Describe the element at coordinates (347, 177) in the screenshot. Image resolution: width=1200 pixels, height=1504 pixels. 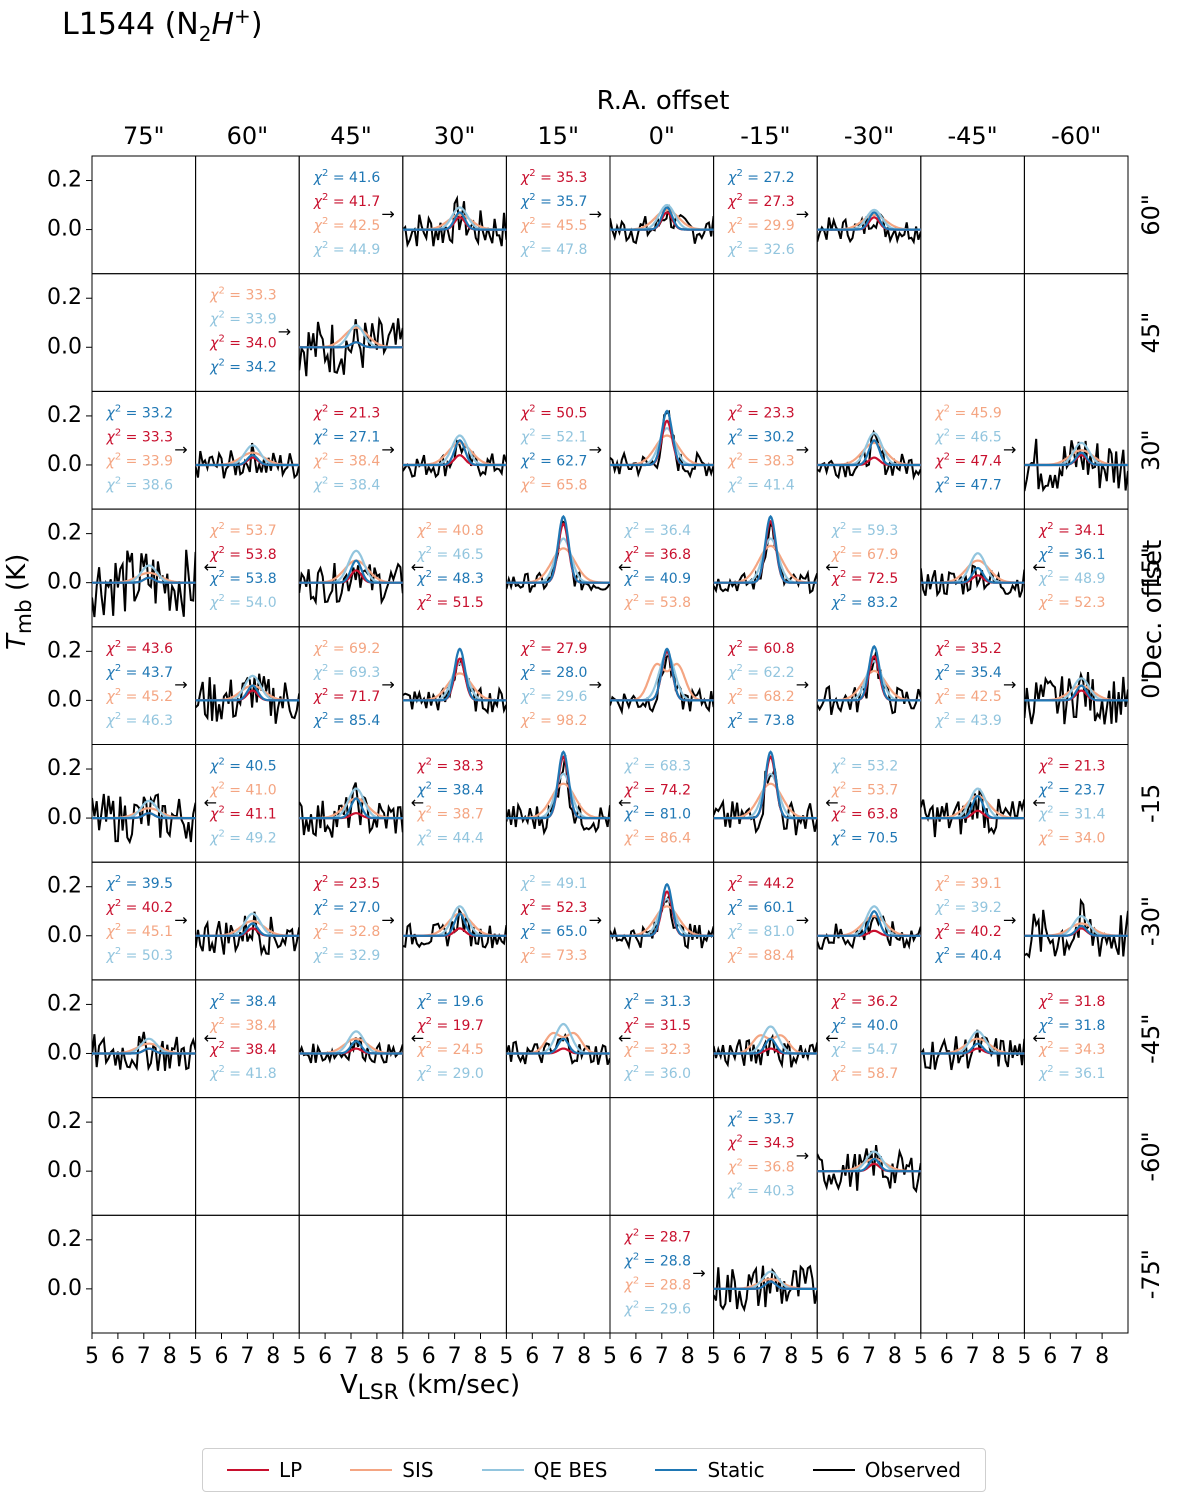
I see `chi-squared-label: χ2 = 41.6` at that location.